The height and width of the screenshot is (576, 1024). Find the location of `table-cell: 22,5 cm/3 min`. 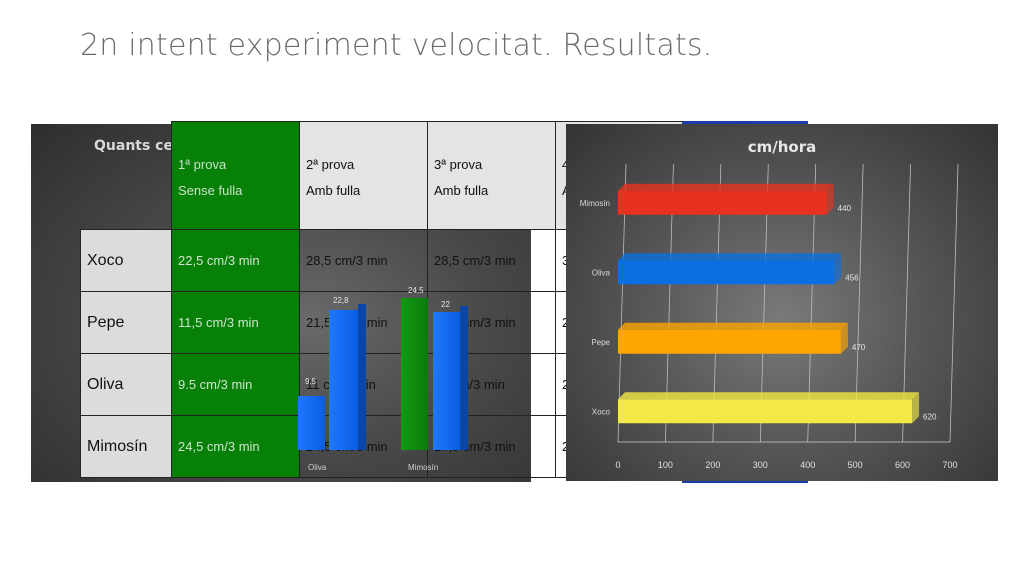

table-cell: 22,5 cm/3 min is located at coordinates (235, 260).